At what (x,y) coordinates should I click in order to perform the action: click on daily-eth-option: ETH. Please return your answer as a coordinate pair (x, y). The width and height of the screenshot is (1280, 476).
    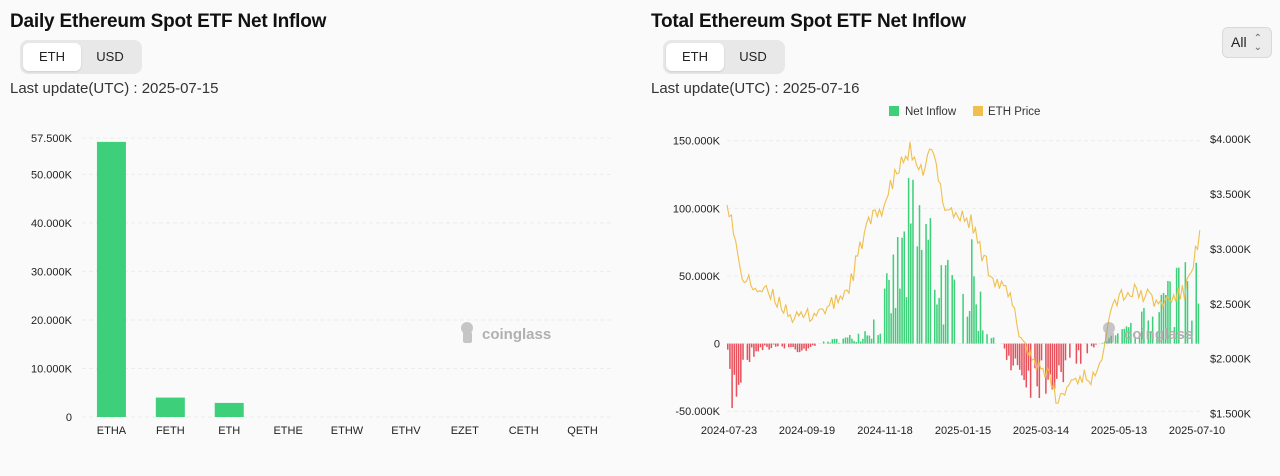
    Looking at the image, I should click on (52, 57).